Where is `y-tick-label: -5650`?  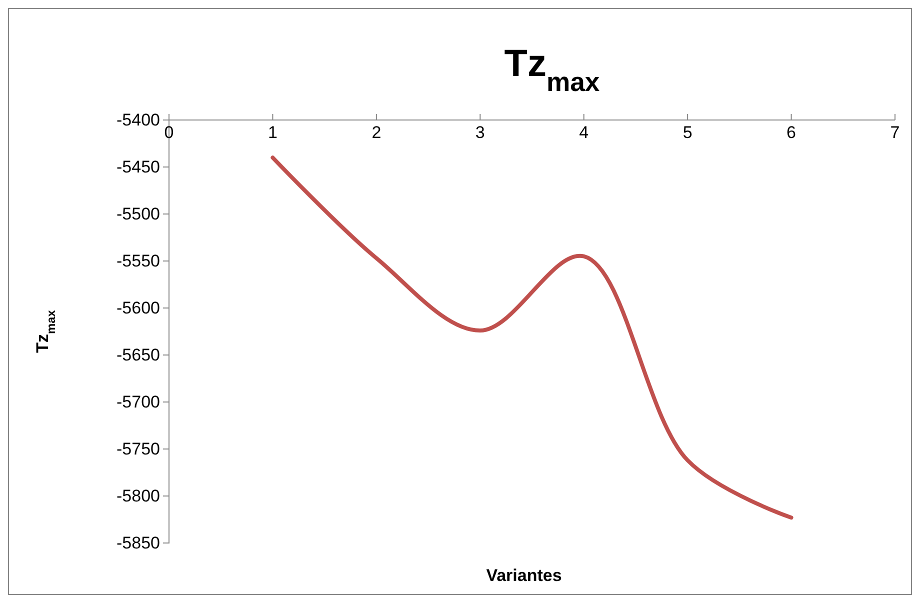
y-tick-label: -5650 is located at coordinates (138, 354).